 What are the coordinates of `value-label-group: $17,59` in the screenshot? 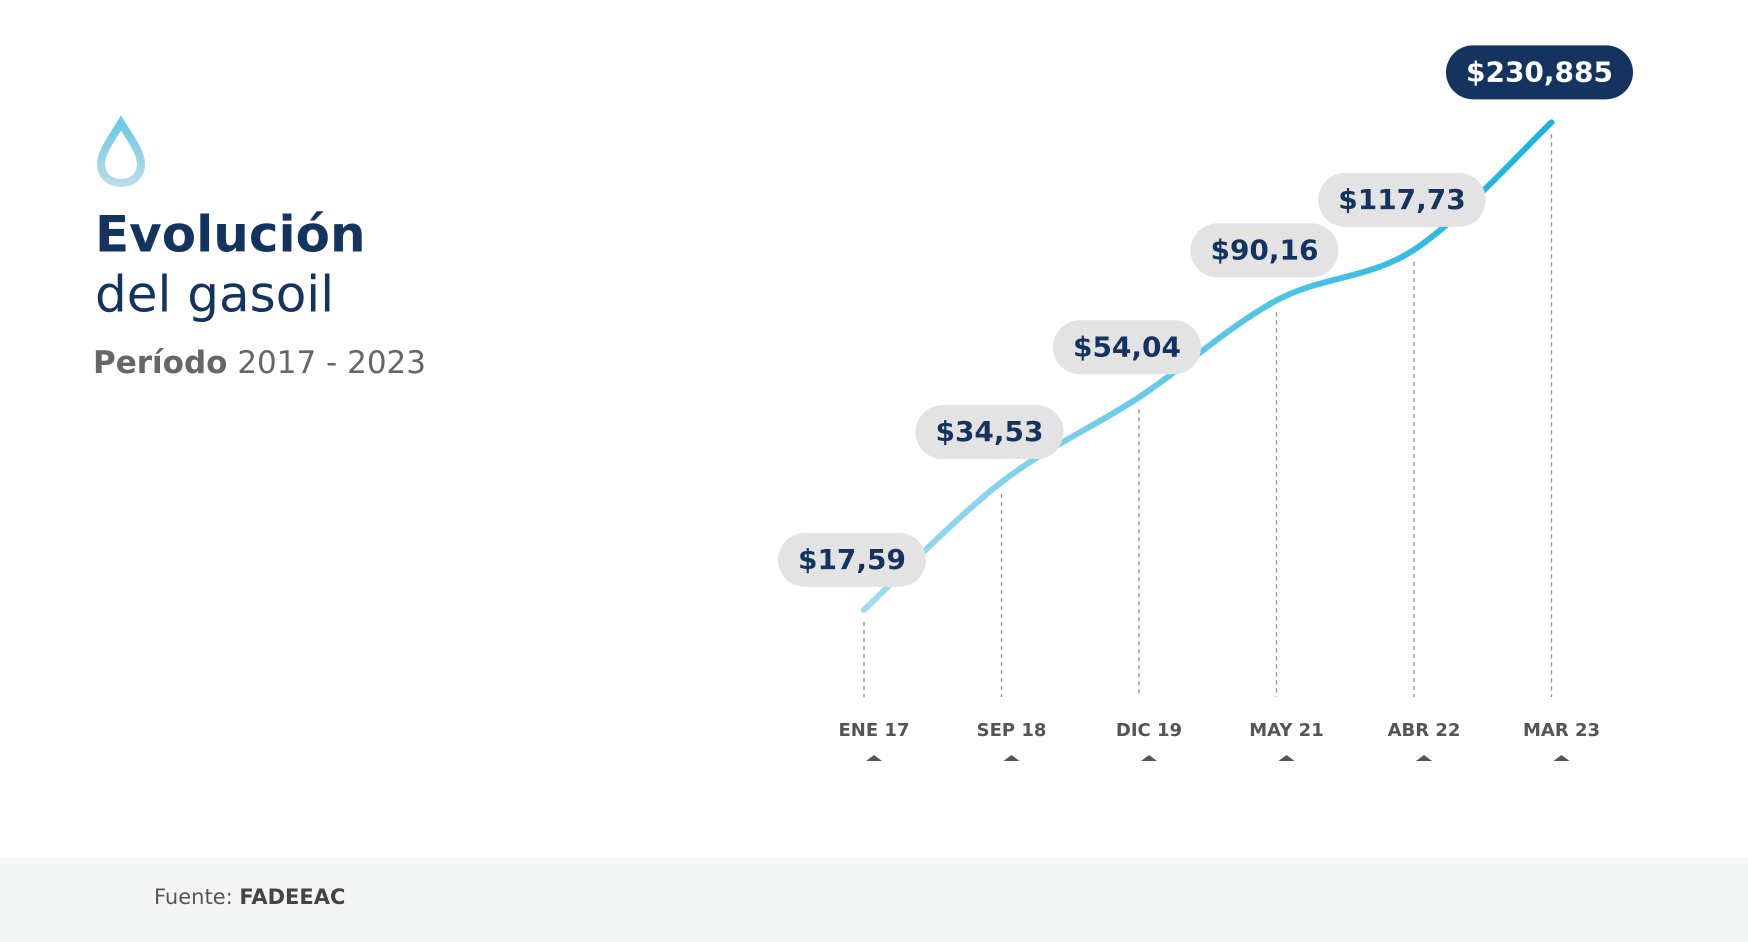 It's located at (852, 559).